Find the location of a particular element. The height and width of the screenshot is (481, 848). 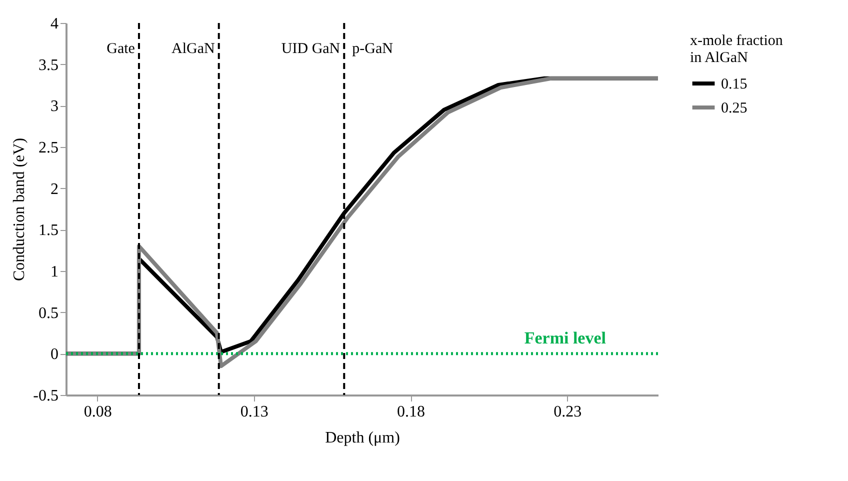

y-tick-label: 3 is located at coordinates (54, 107).